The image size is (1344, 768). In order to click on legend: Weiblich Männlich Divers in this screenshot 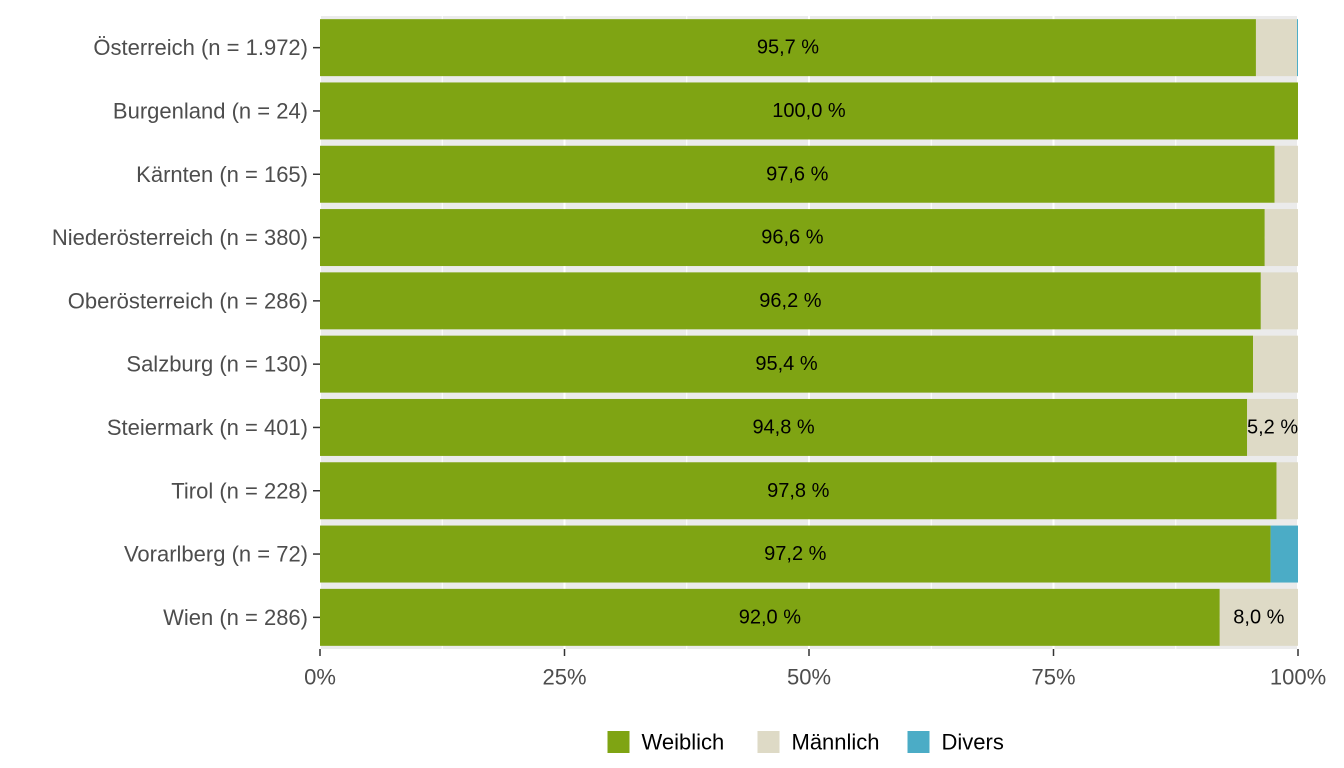, I will do `click(805, 742)`.